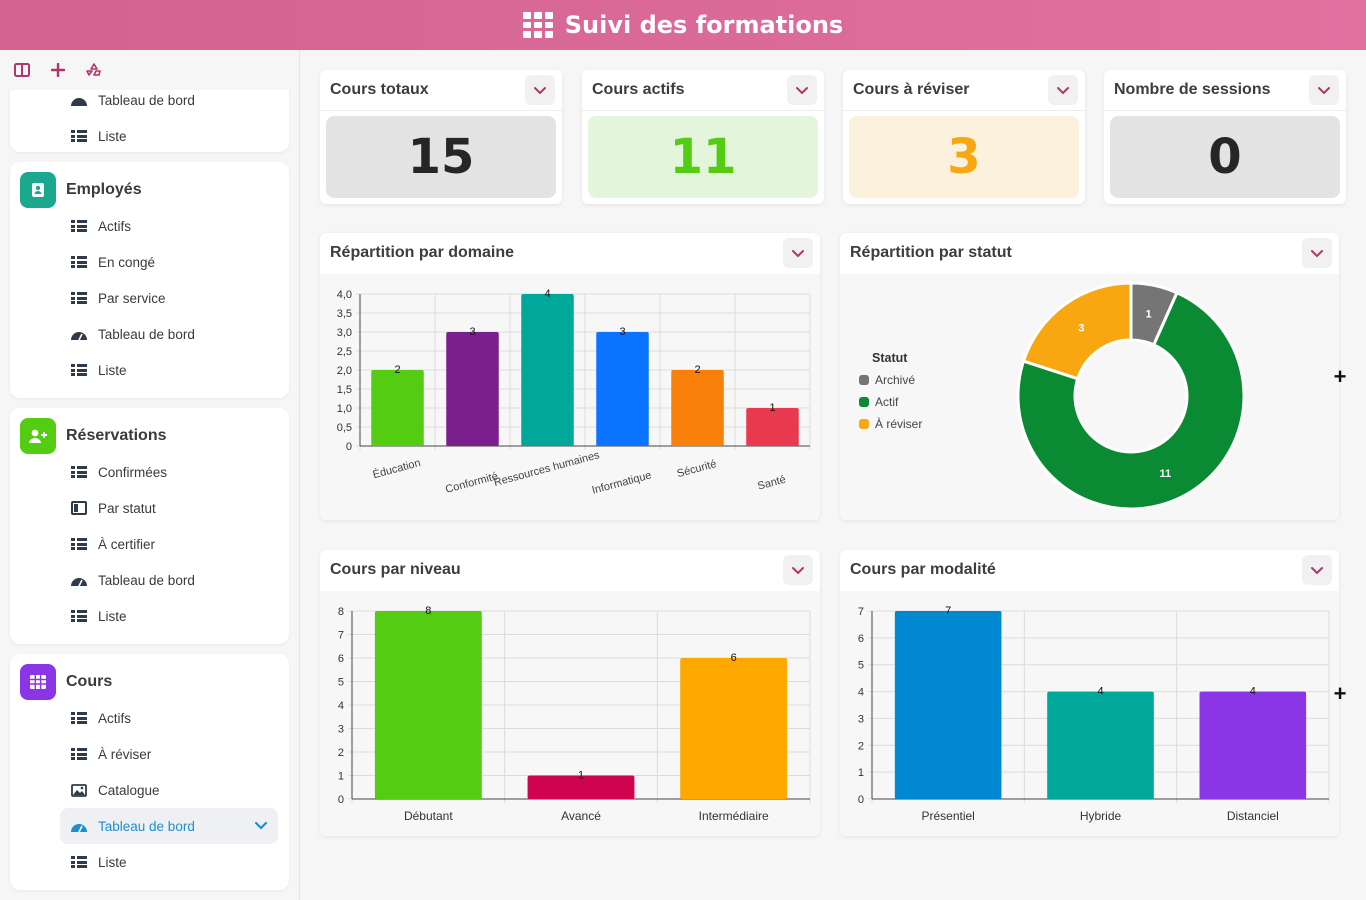 The width and height of the screenshot is (1366, 900). What do you see at coordinates (79, 508) in the screenshot?
I see `kanban-icon` at bounding box center [79, 508].